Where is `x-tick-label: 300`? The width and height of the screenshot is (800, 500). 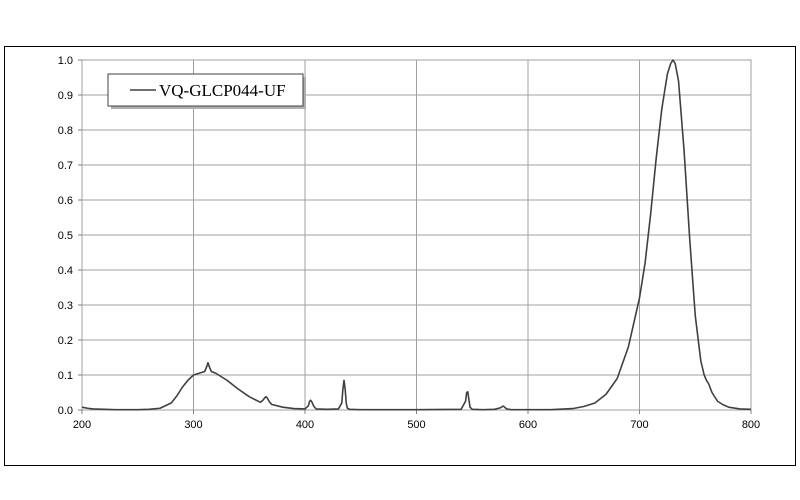 x-tick-label: 300 is located at coordinates (193, 425).